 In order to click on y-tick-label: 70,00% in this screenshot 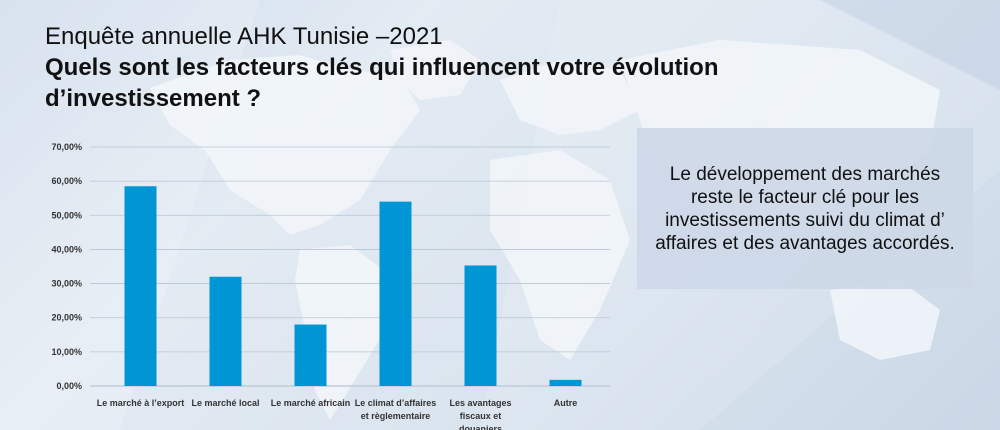, I will do `click(66, 147)`.